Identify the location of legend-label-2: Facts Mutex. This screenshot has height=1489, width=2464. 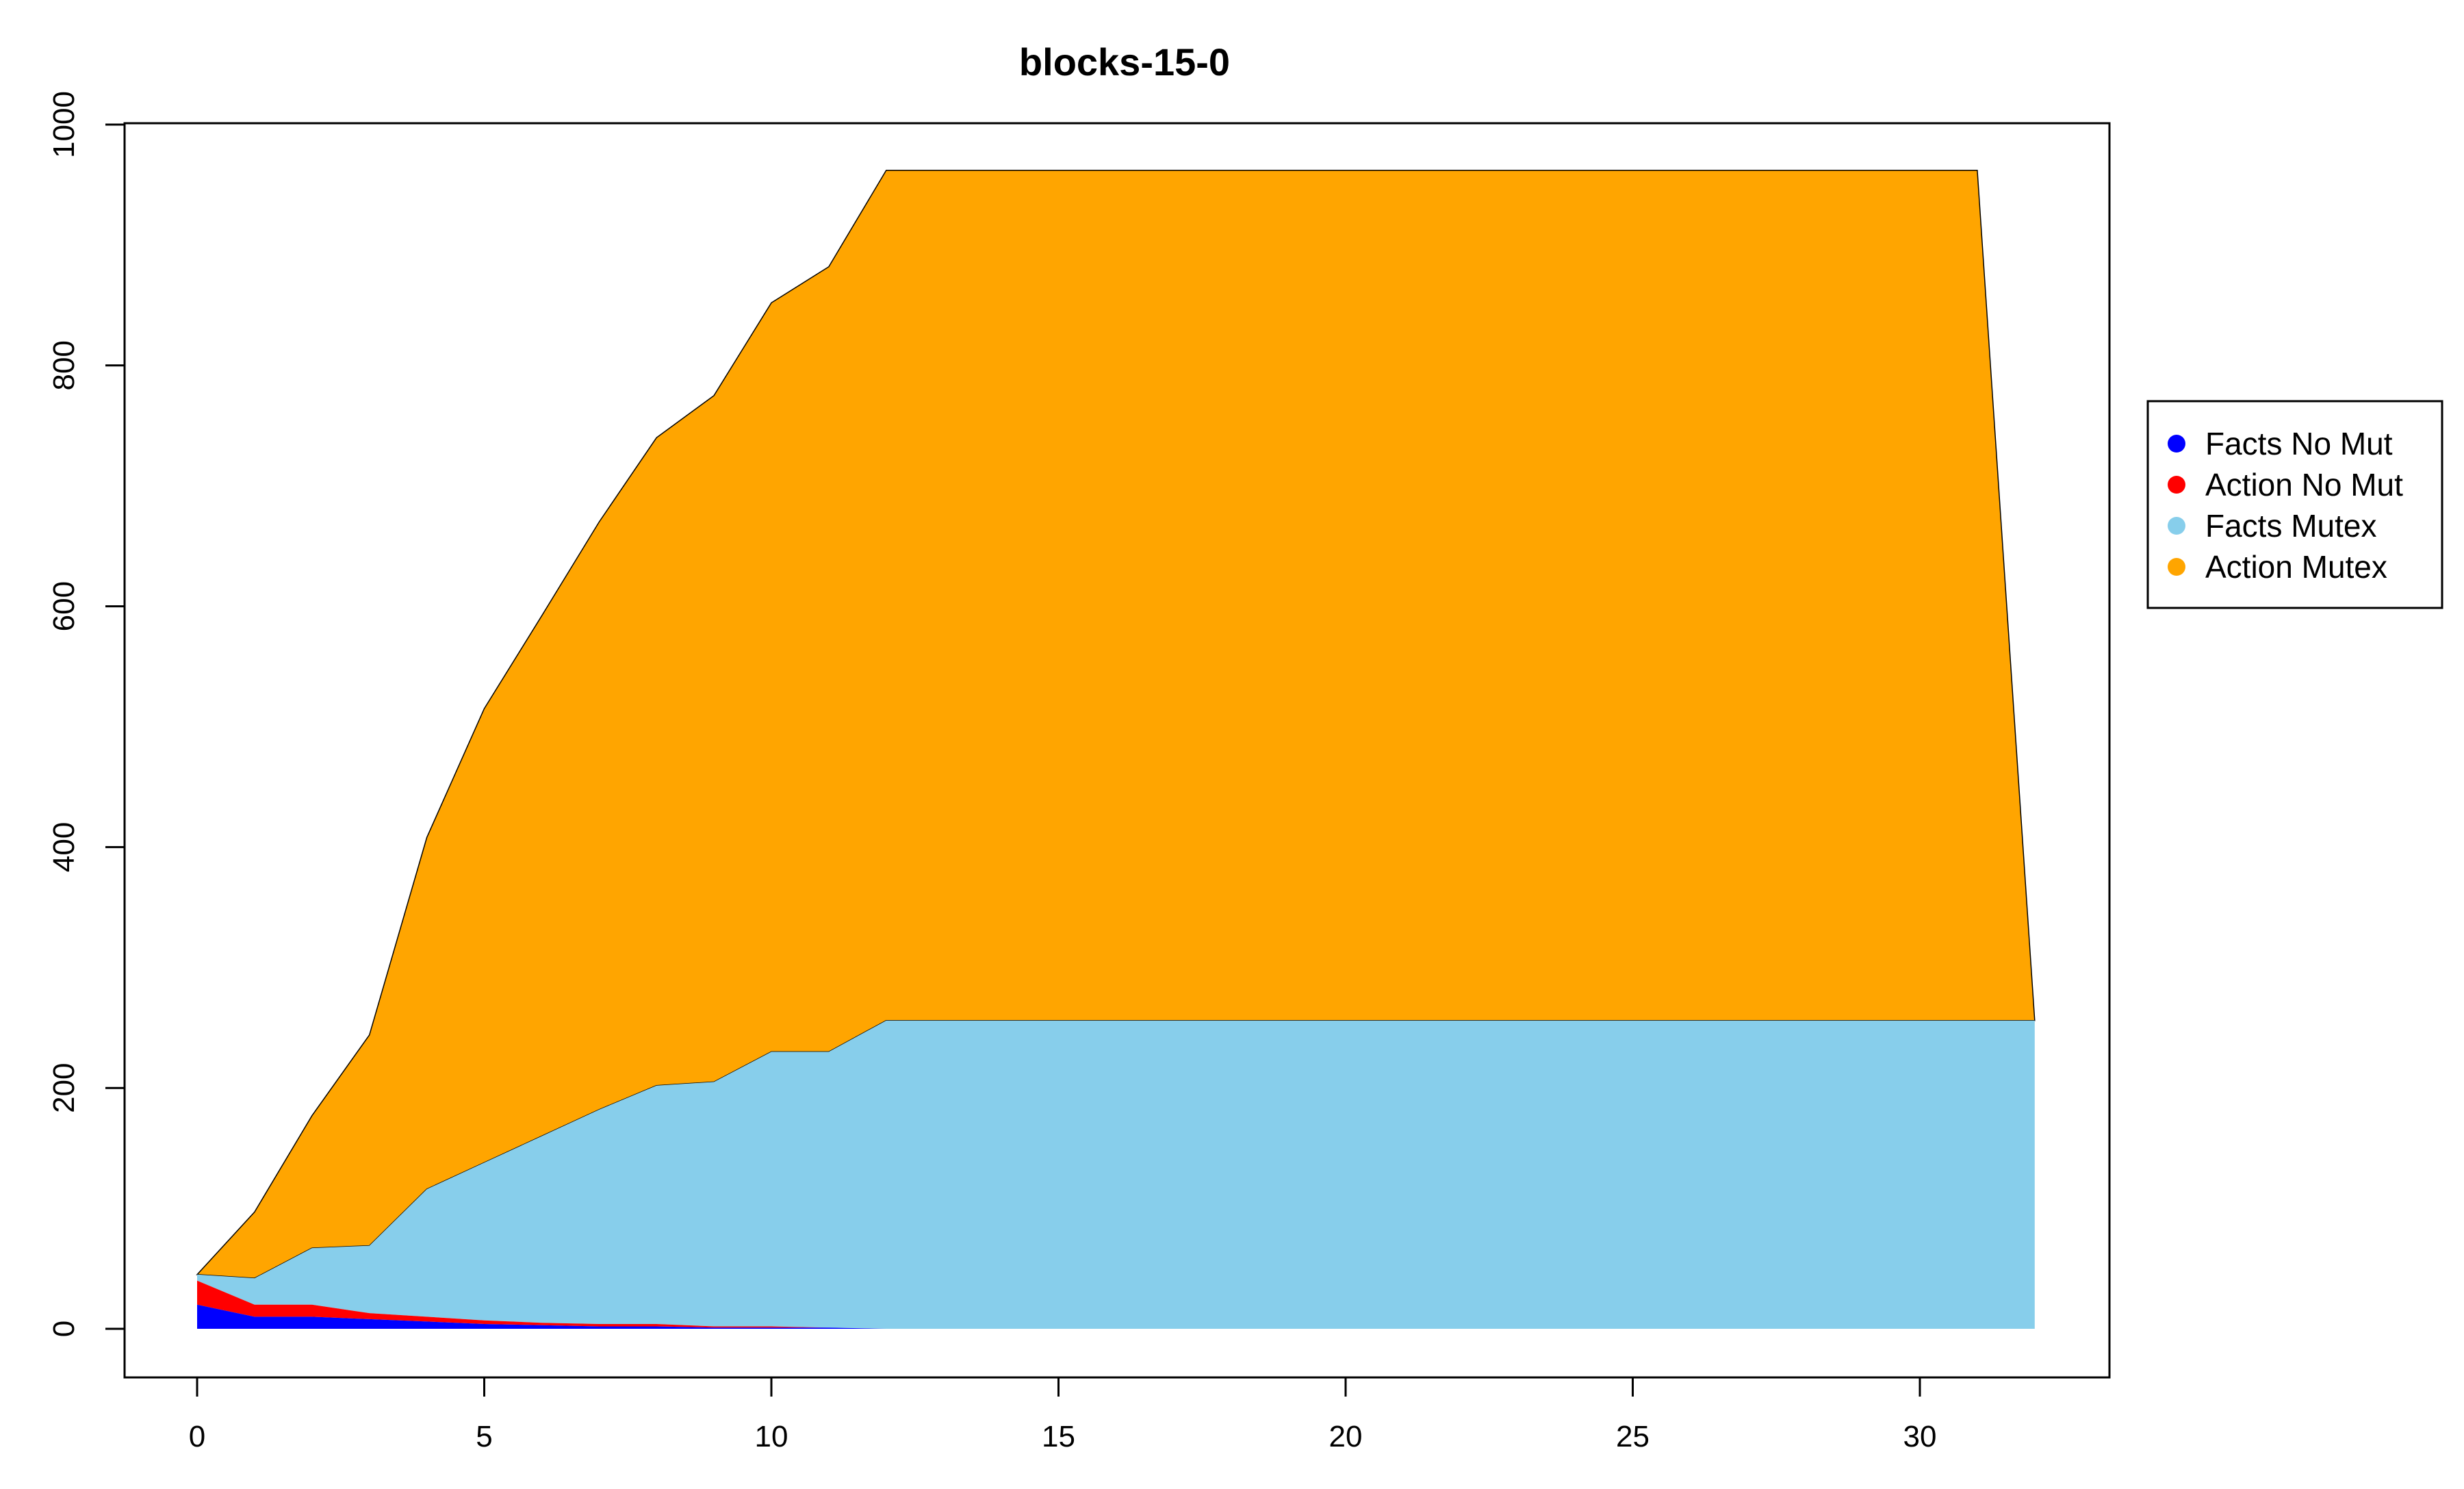
(2291, 526).